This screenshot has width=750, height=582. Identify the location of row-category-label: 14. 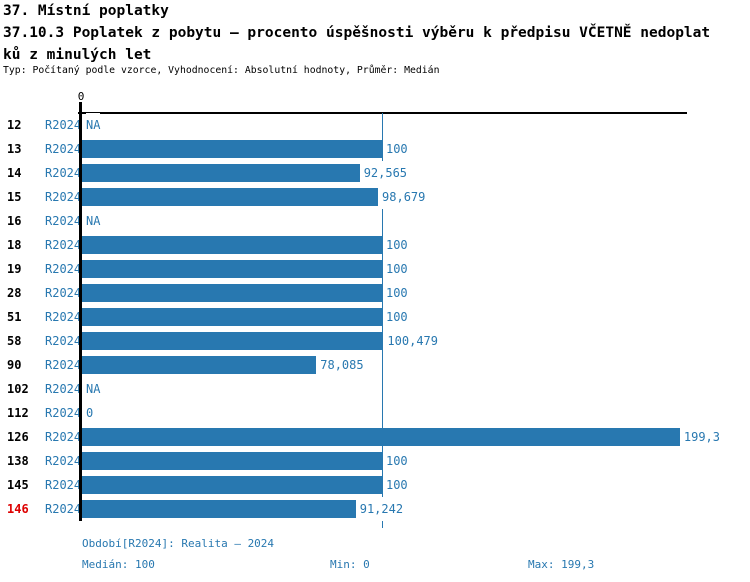
(14, 173).